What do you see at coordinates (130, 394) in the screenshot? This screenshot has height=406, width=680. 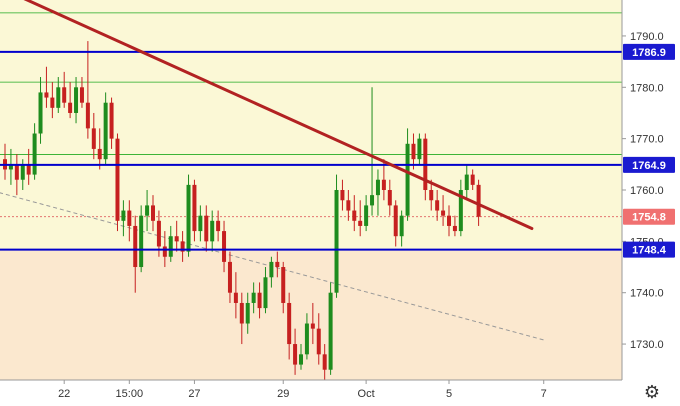 I see `x-tick-label: 15:00` at bounding box center [130, 394].